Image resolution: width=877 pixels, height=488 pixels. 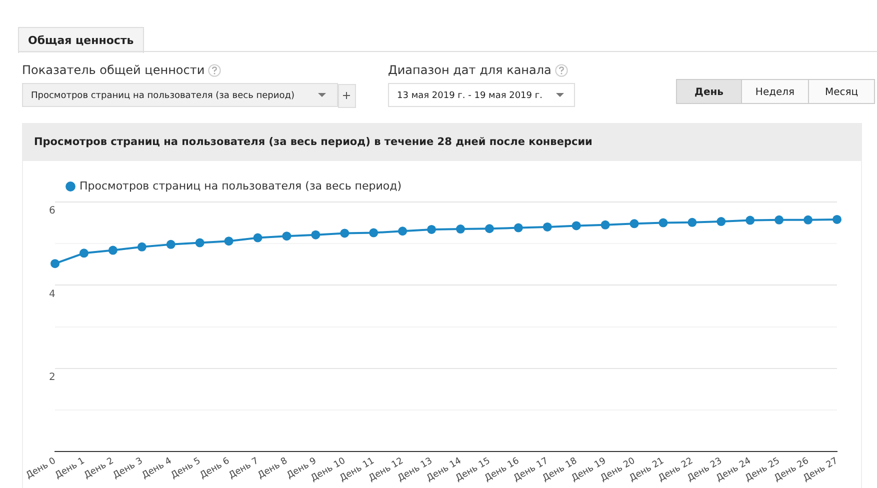 I want to click on legend-label: Просмотров страниц на пользователя (за весь период), so click(x=241, y=185).